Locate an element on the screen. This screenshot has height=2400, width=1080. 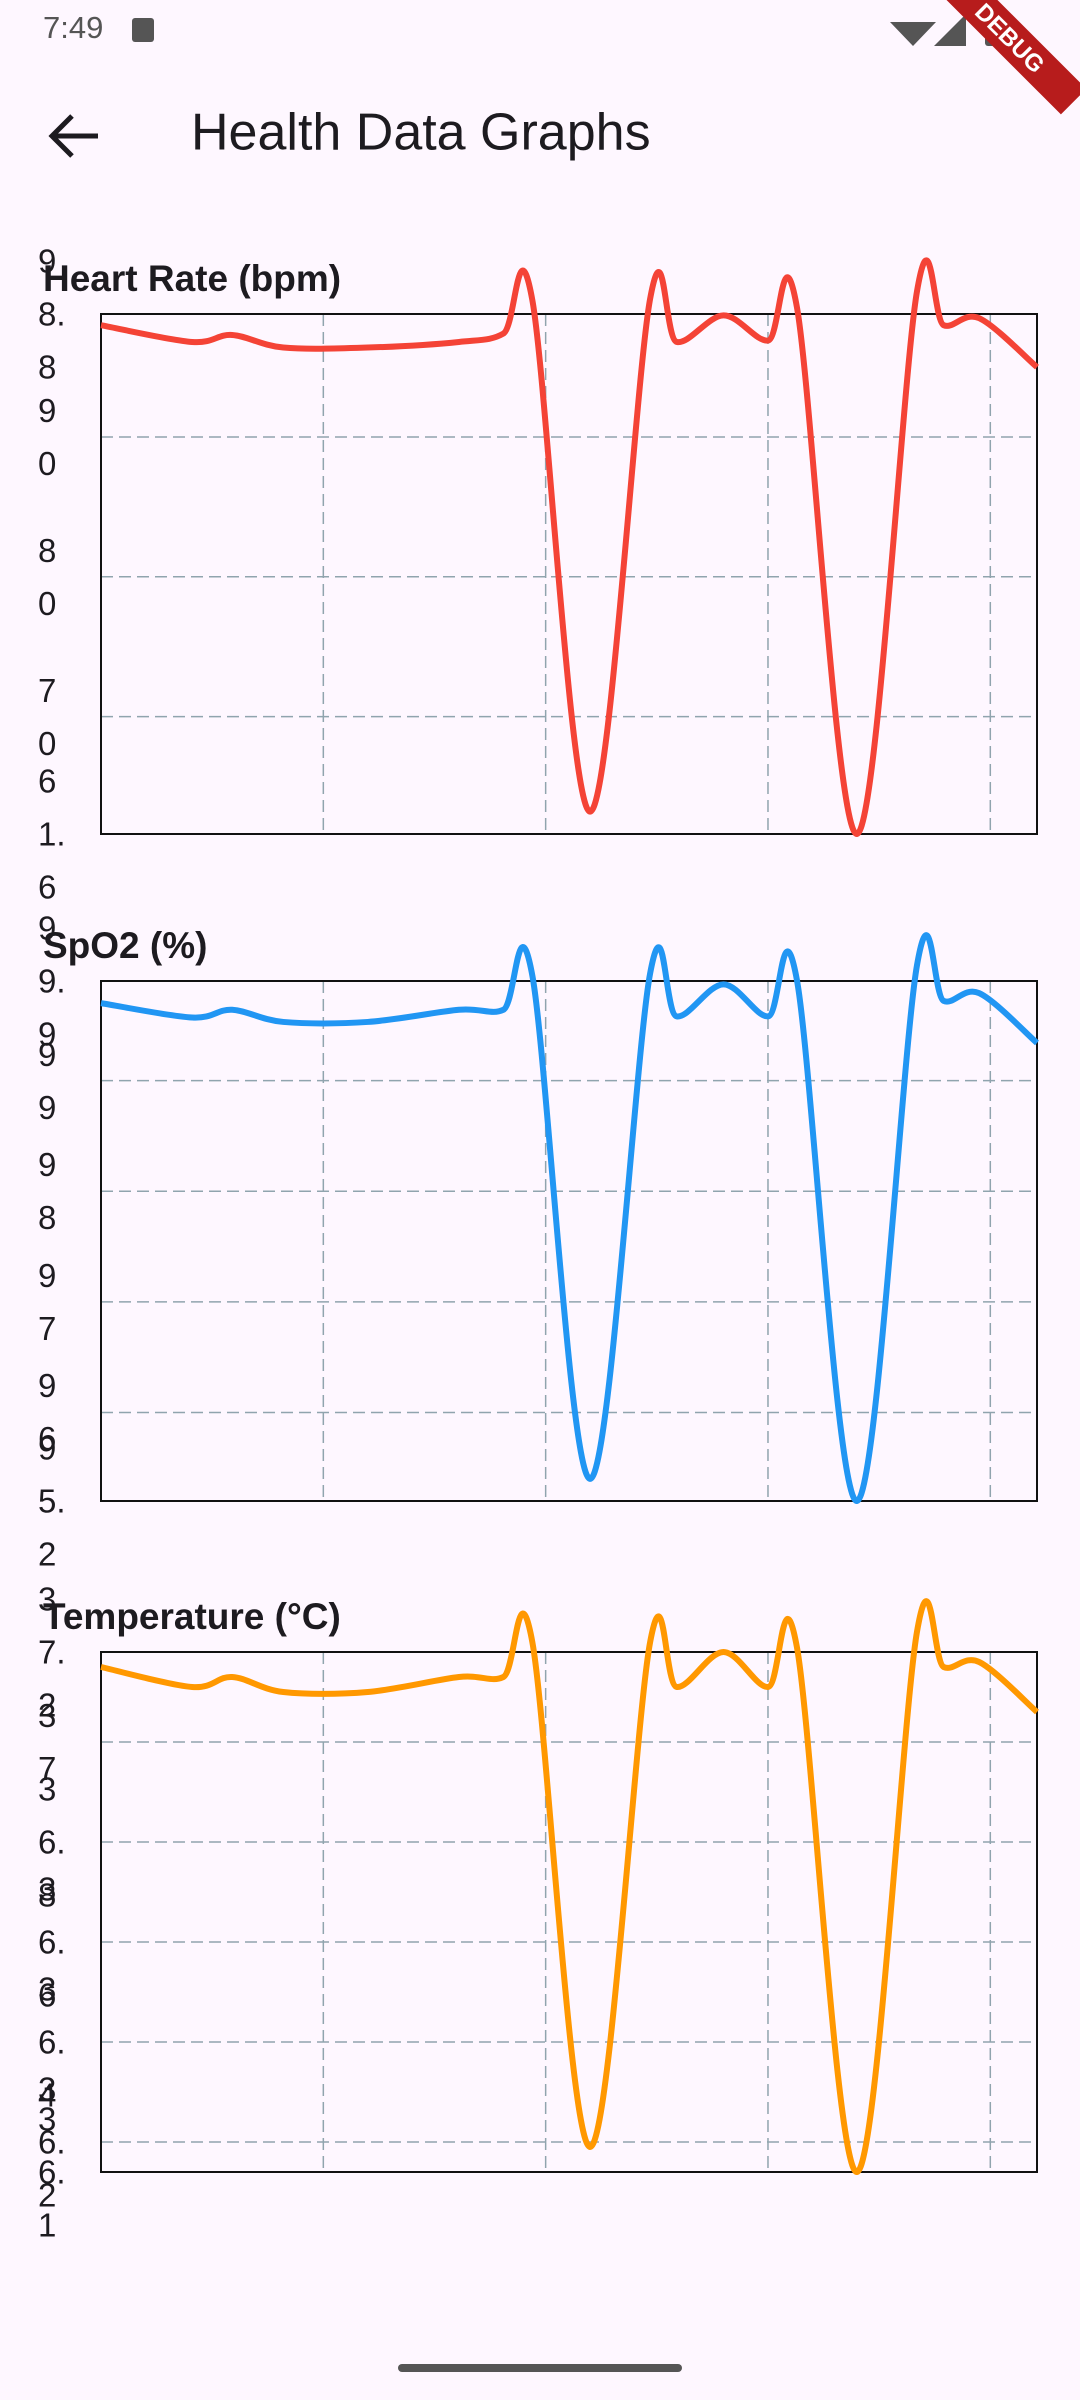
home-indicator is located at coordinates (540, 2368).